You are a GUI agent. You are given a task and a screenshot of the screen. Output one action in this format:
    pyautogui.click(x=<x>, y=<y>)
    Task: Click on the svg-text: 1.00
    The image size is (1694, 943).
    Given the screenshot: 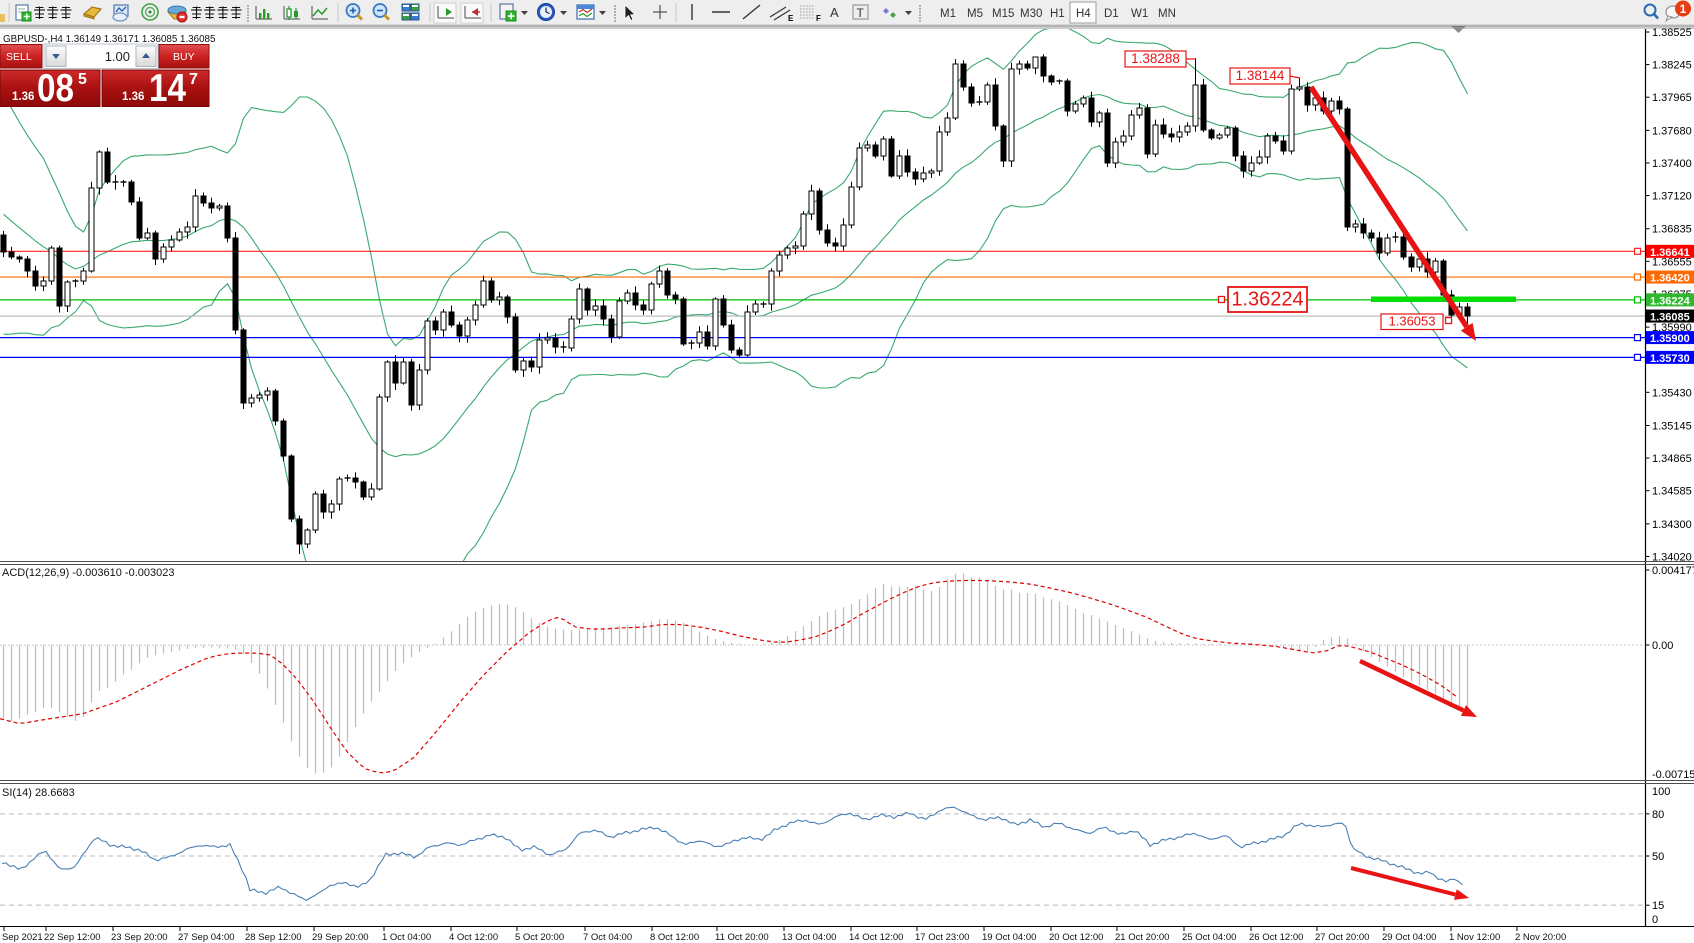 What is the action you would take?
    pyautogui.click(x=117, y=56)
    